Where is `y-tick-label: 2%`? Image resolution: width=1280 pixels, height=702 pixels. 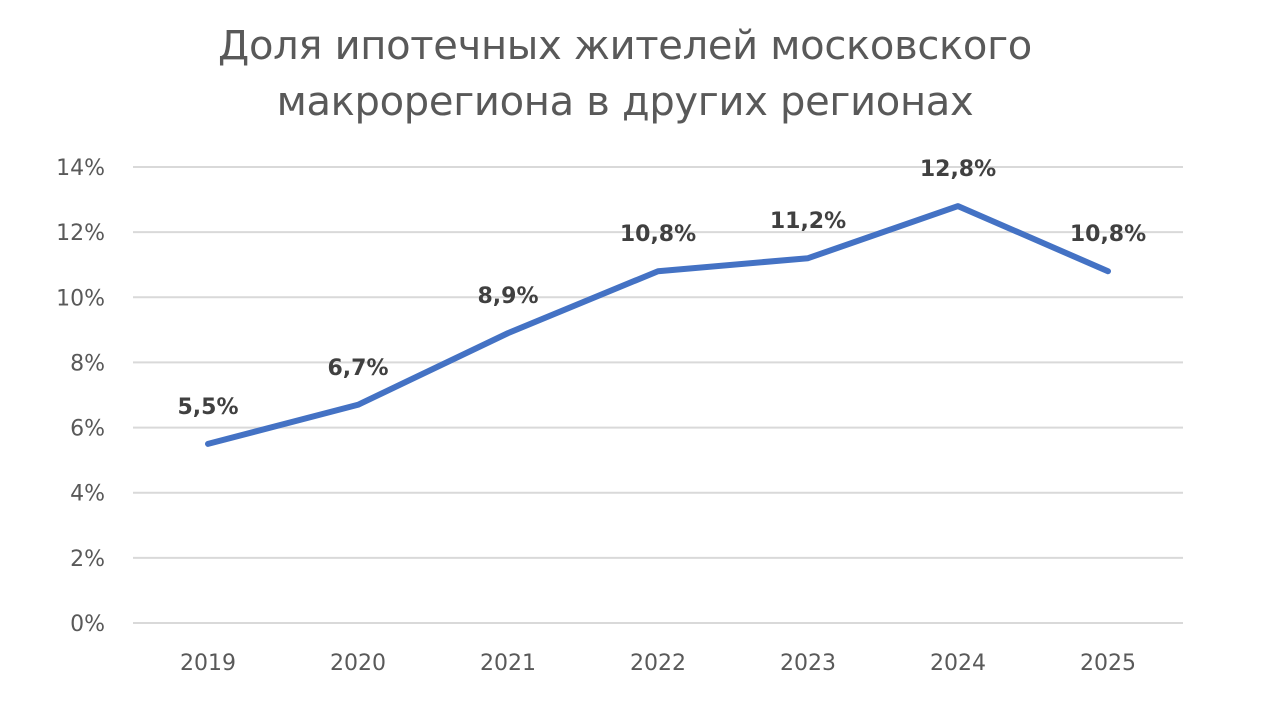
y-tick-label: 2% is located at coordinates (87, 559).